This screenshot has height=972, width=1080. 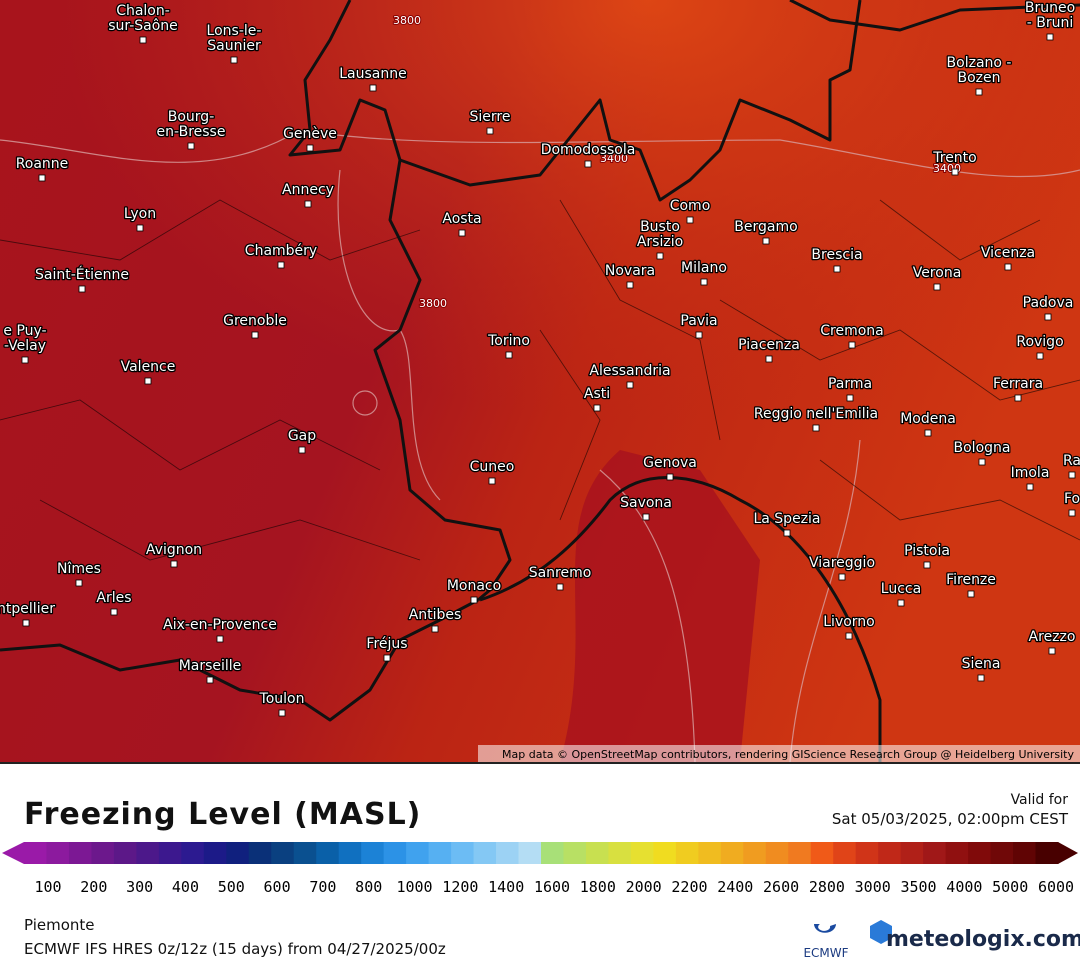 I want to click on city-label: Padova, so click(x=1048, y=303).